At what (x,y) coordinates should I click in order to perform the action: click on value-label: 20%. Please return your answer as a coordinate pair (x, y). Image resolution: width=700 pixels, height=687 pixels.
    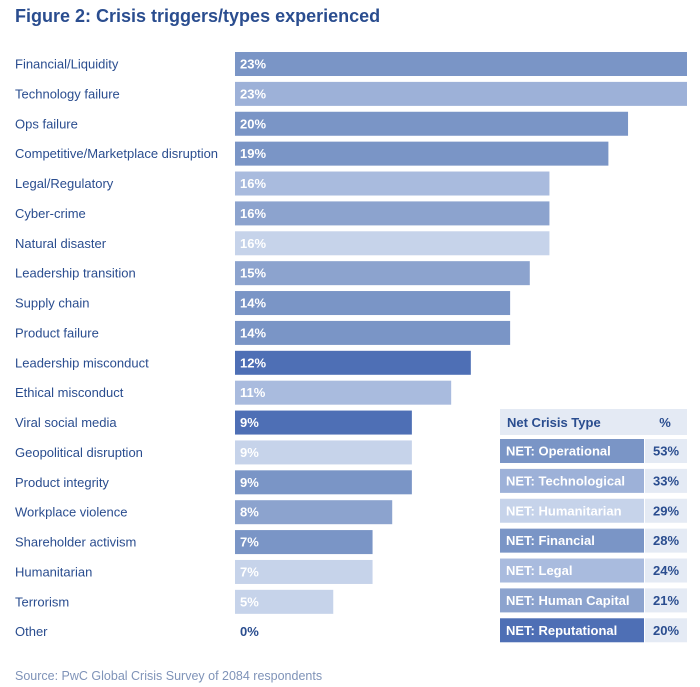
    Looking at the image, I should click on (253, 123).